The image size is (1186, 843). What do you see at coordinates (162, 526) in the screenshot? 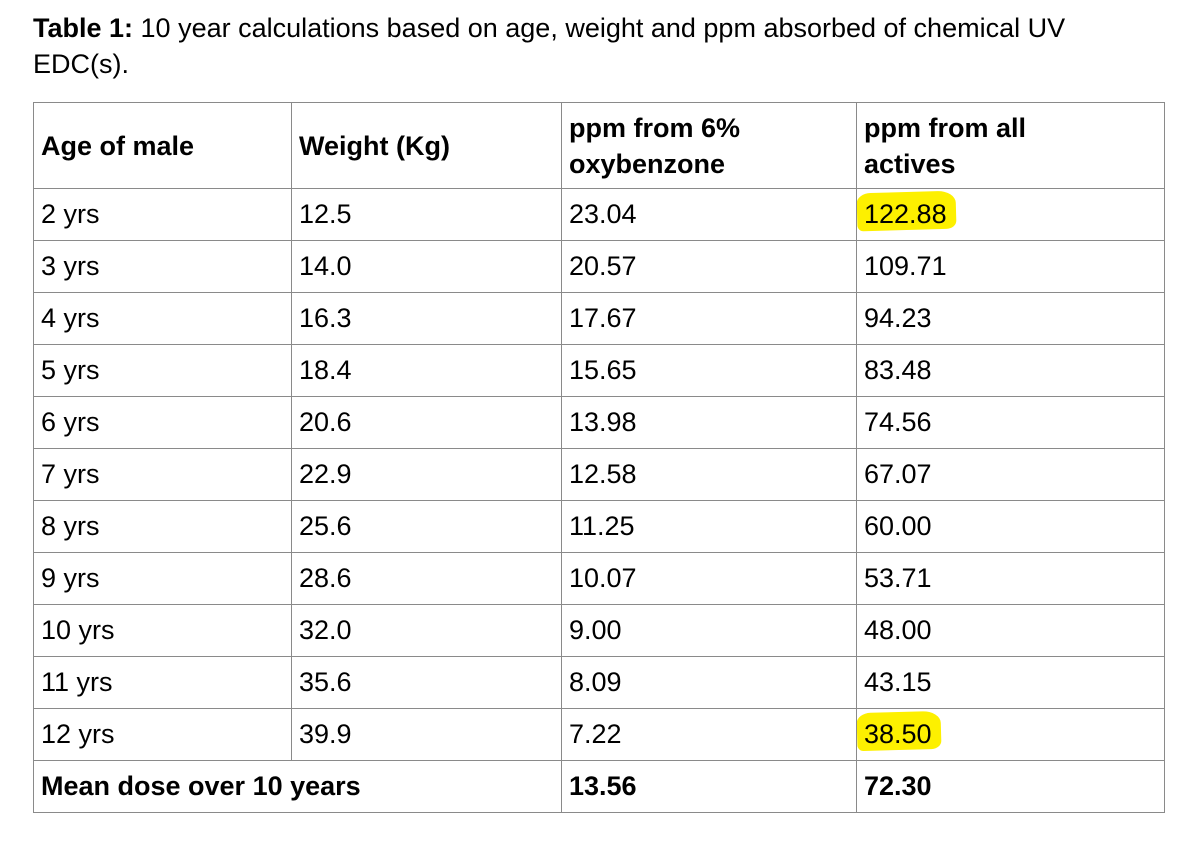
I see `age-cell: 8 yrs` at bounding box center [162, 526].